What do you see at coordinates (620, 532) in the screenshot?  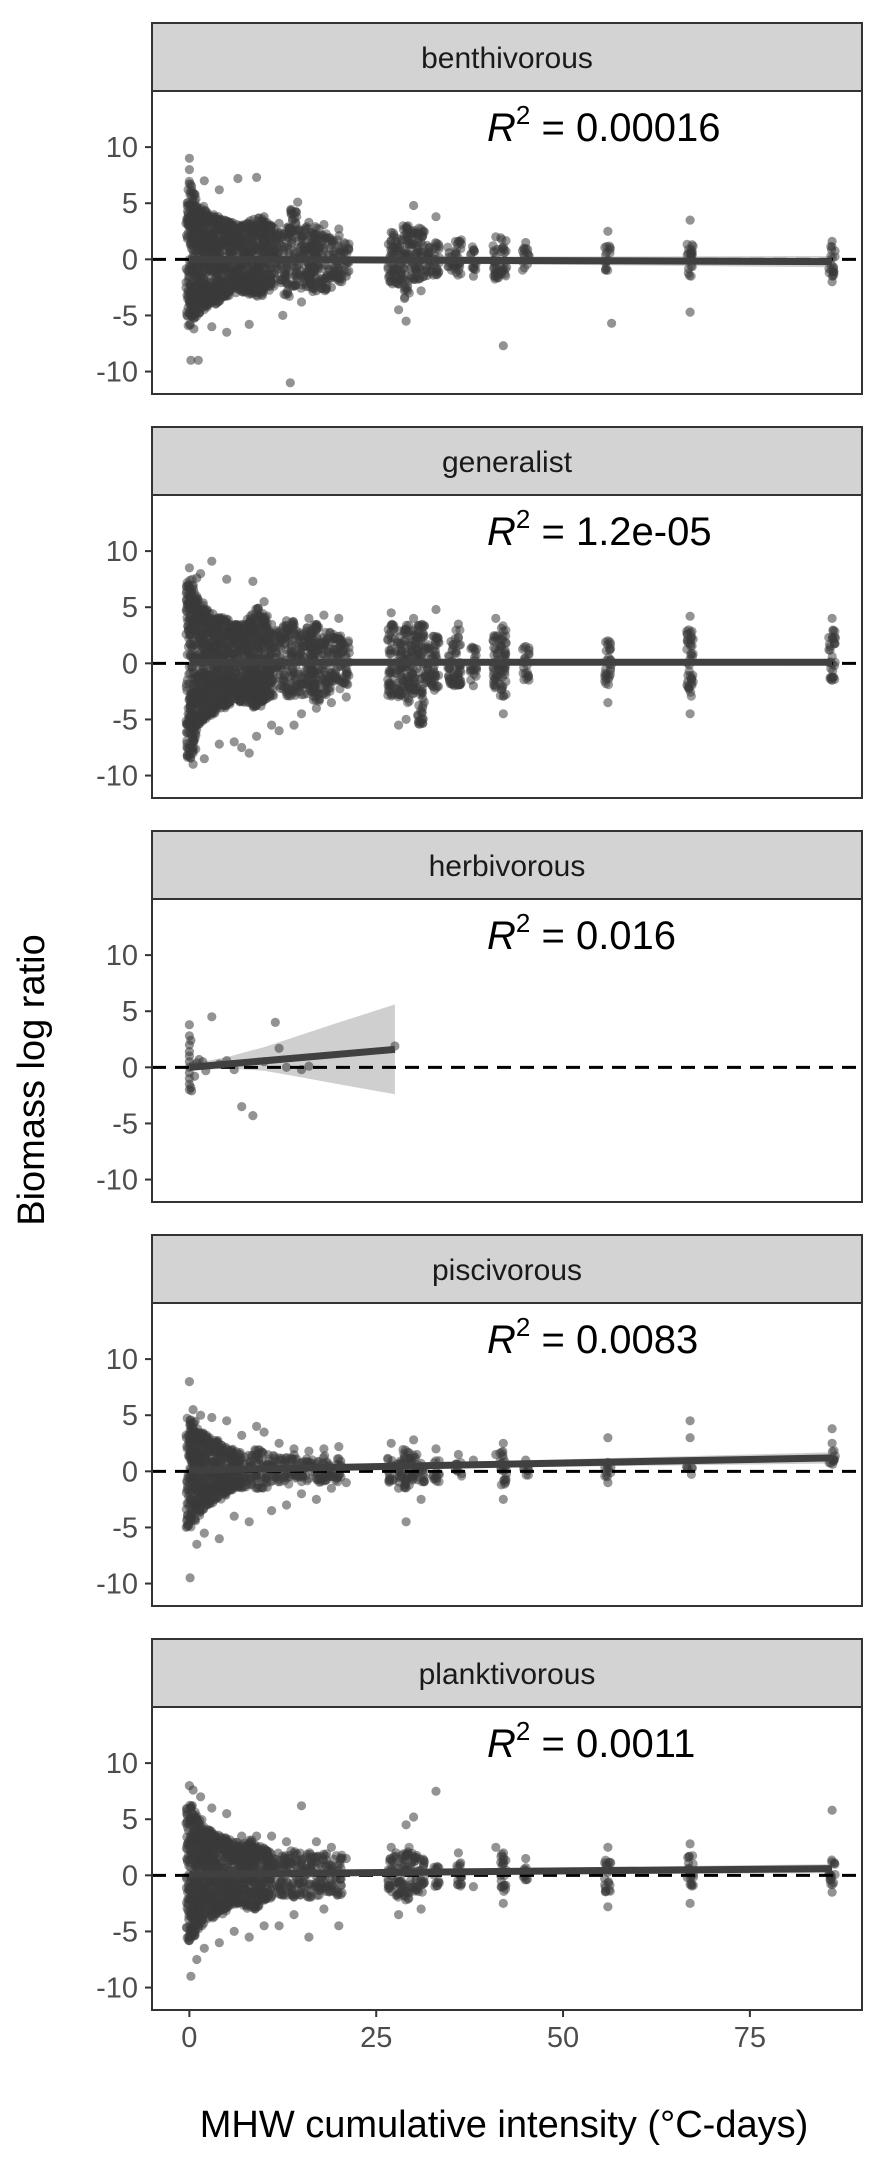 I see `r2-value: = 1.2e-05` at bounding box center [620, 532].